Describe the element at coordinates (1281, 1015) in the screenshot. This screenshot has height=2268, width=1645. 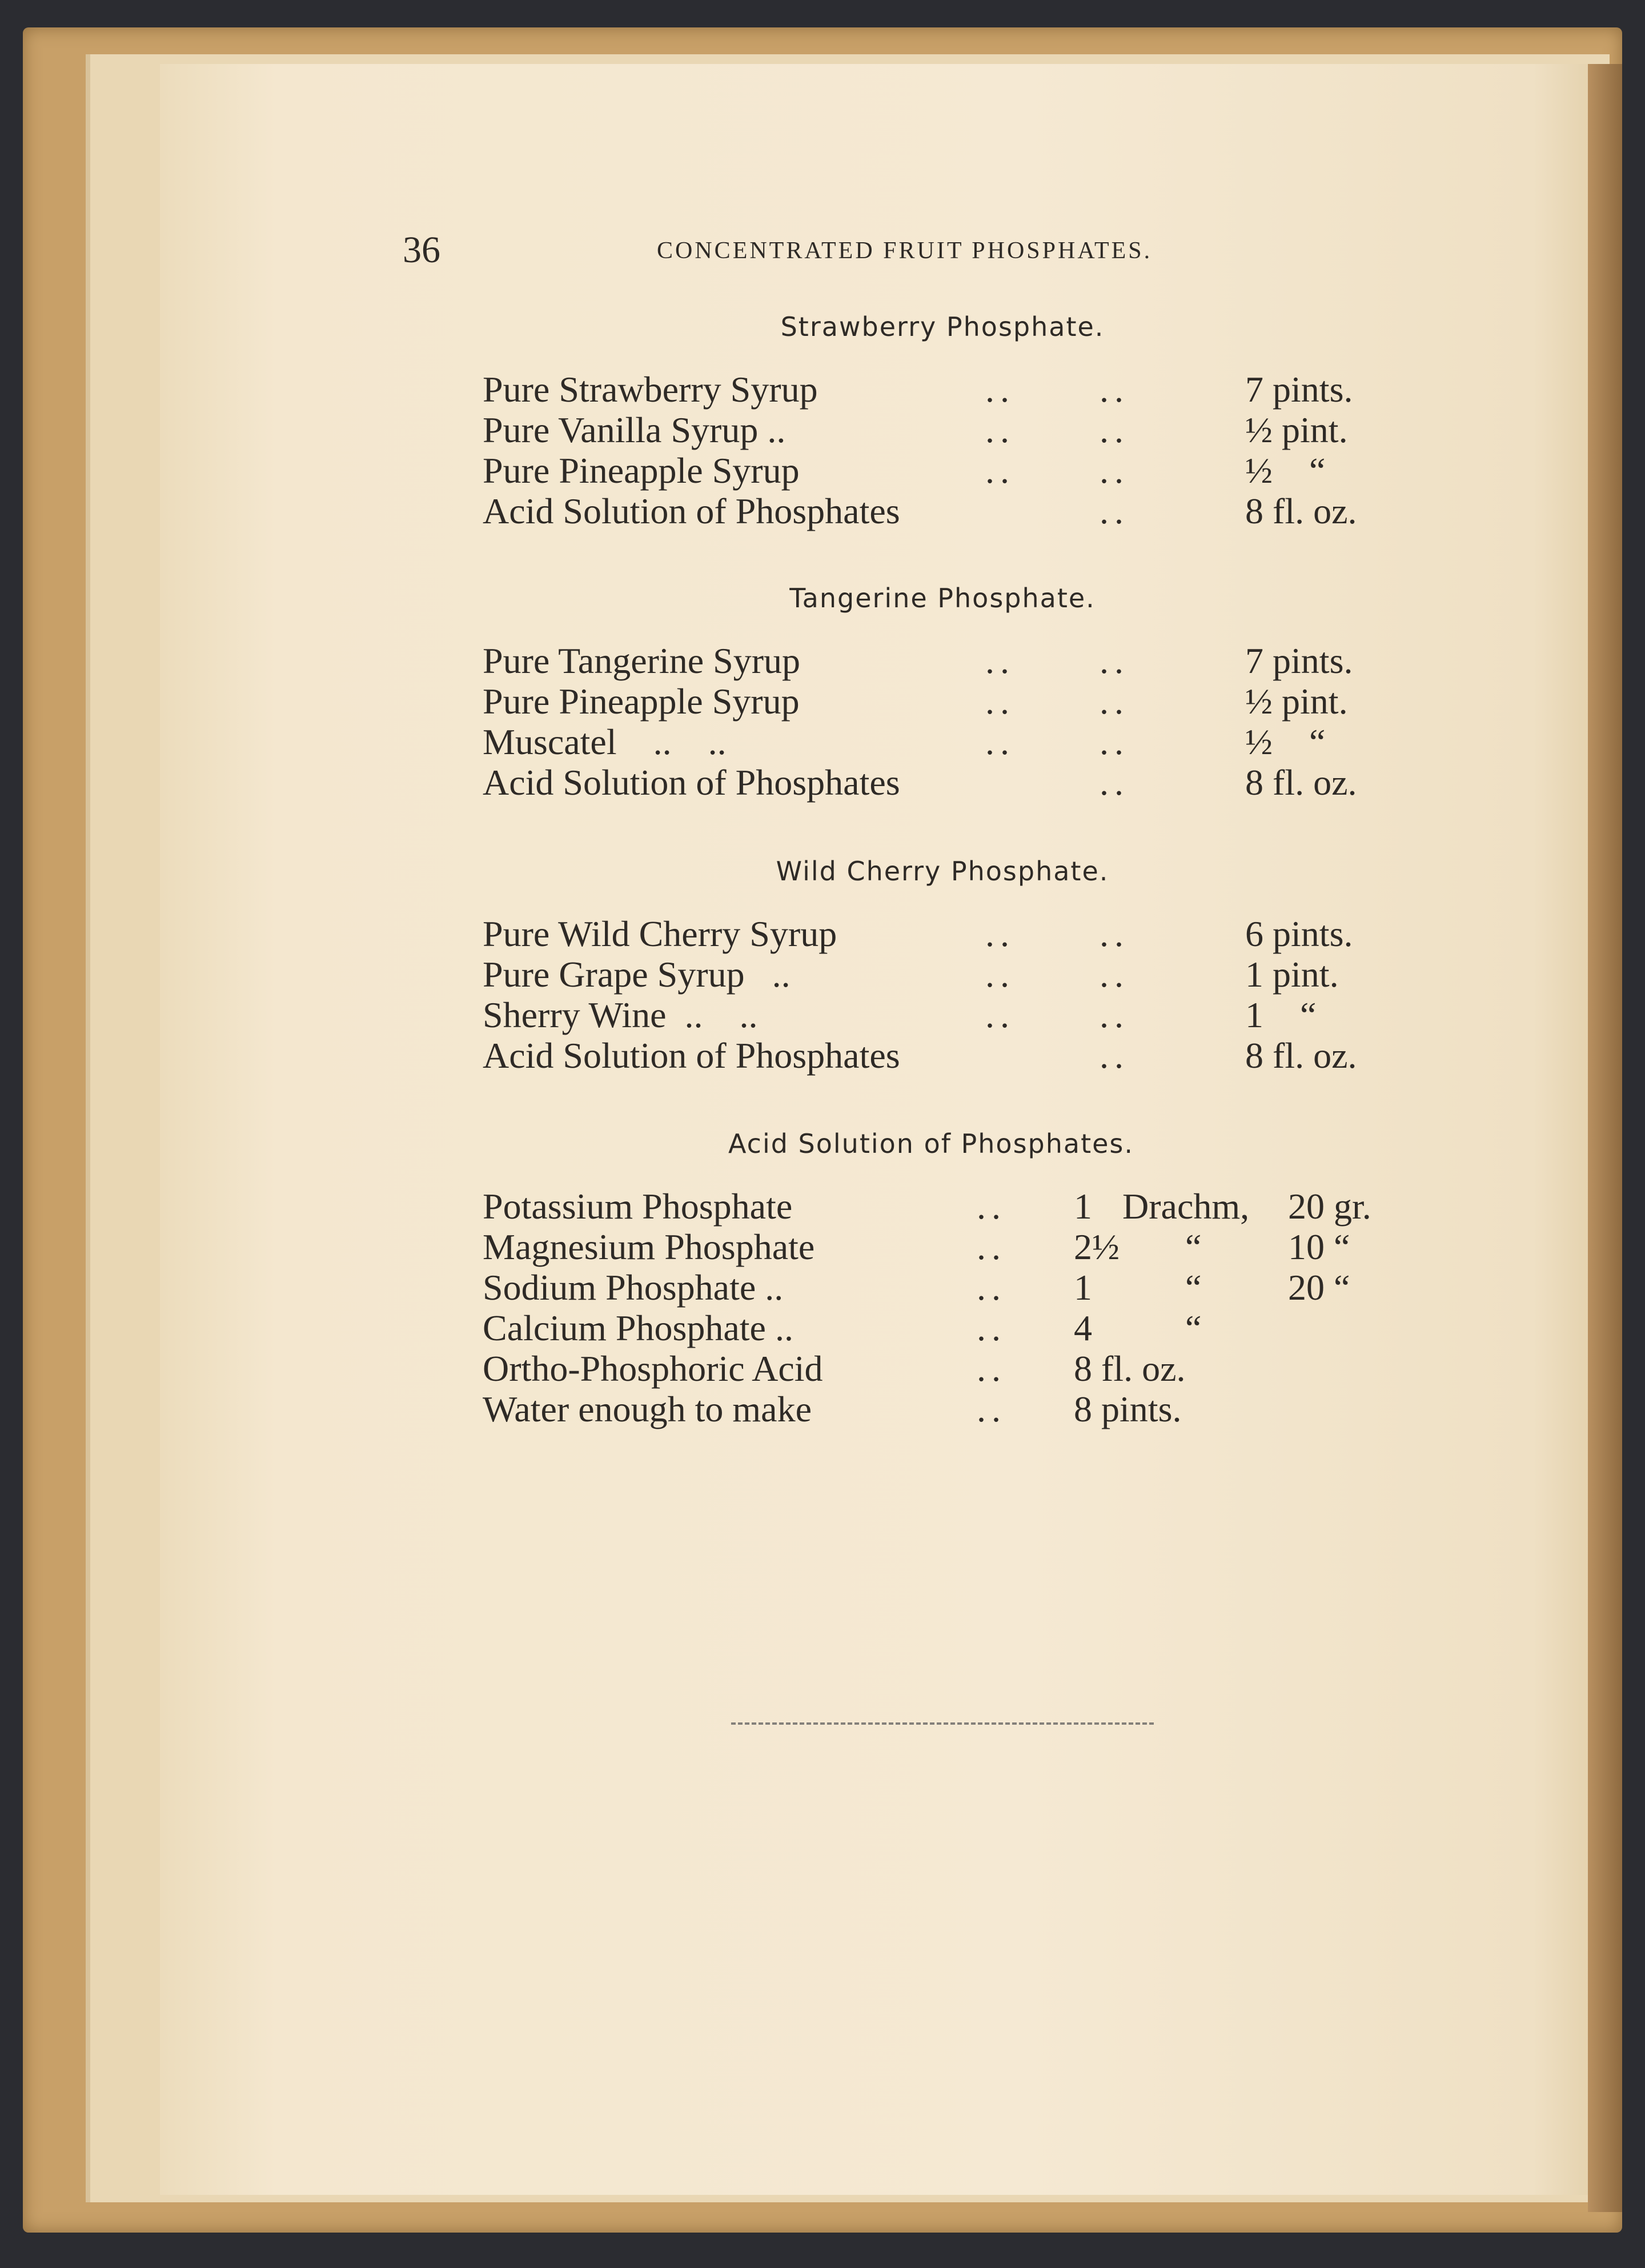
I see `ingredient-amount: 1 “` at that location.